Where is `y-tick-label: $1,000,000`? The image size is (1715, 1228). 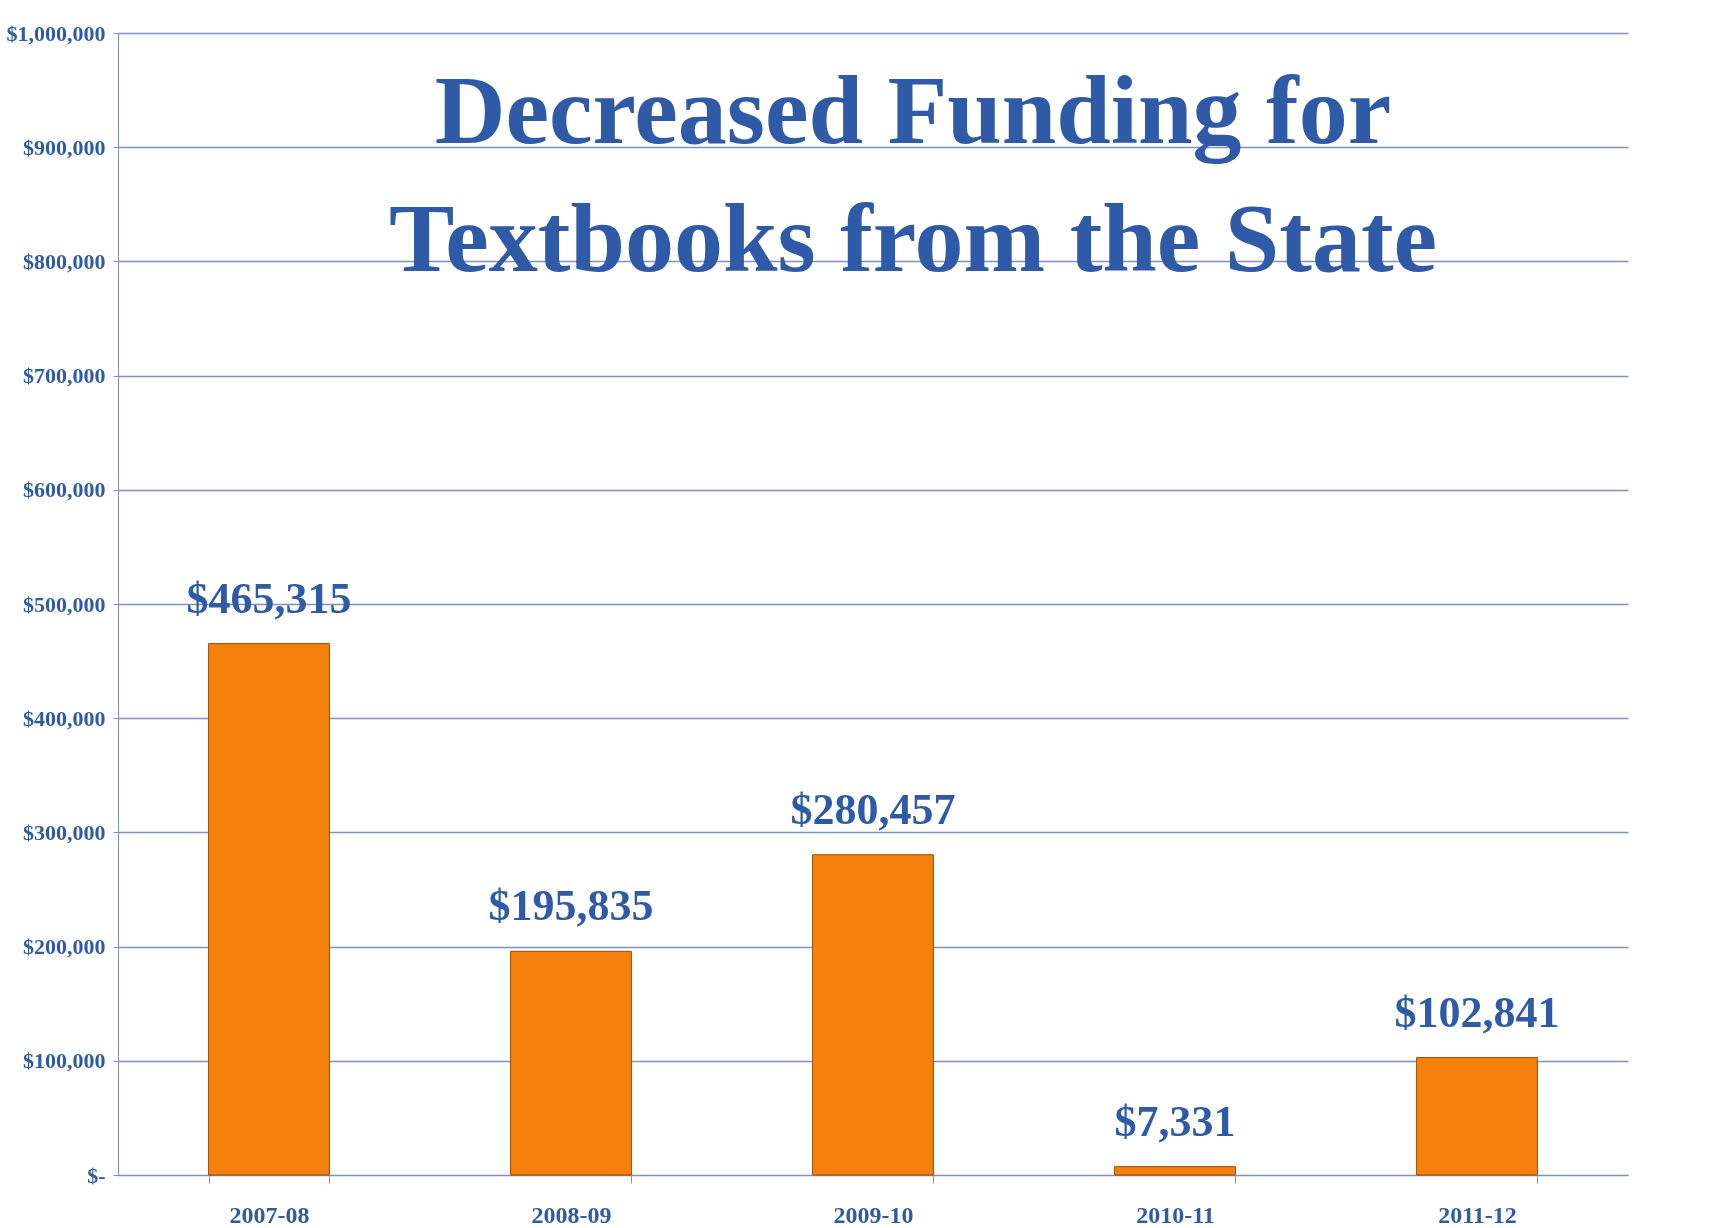 y-tick-label: $1,000,000 is located at coordinates (56, 33).